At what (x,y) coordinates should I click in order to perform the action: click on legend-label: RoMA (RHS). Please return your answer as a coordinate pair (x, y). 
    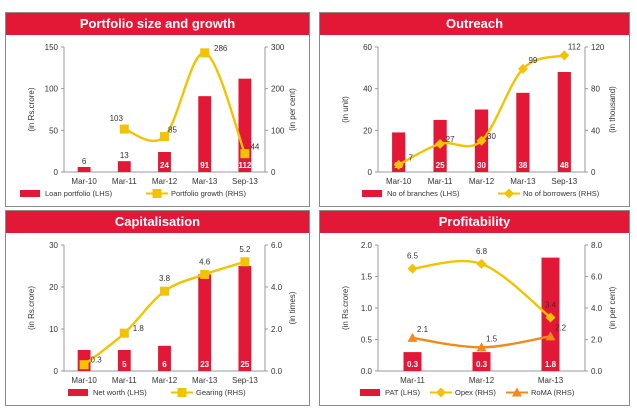
    Looking at the image, I should click on (553, 392).